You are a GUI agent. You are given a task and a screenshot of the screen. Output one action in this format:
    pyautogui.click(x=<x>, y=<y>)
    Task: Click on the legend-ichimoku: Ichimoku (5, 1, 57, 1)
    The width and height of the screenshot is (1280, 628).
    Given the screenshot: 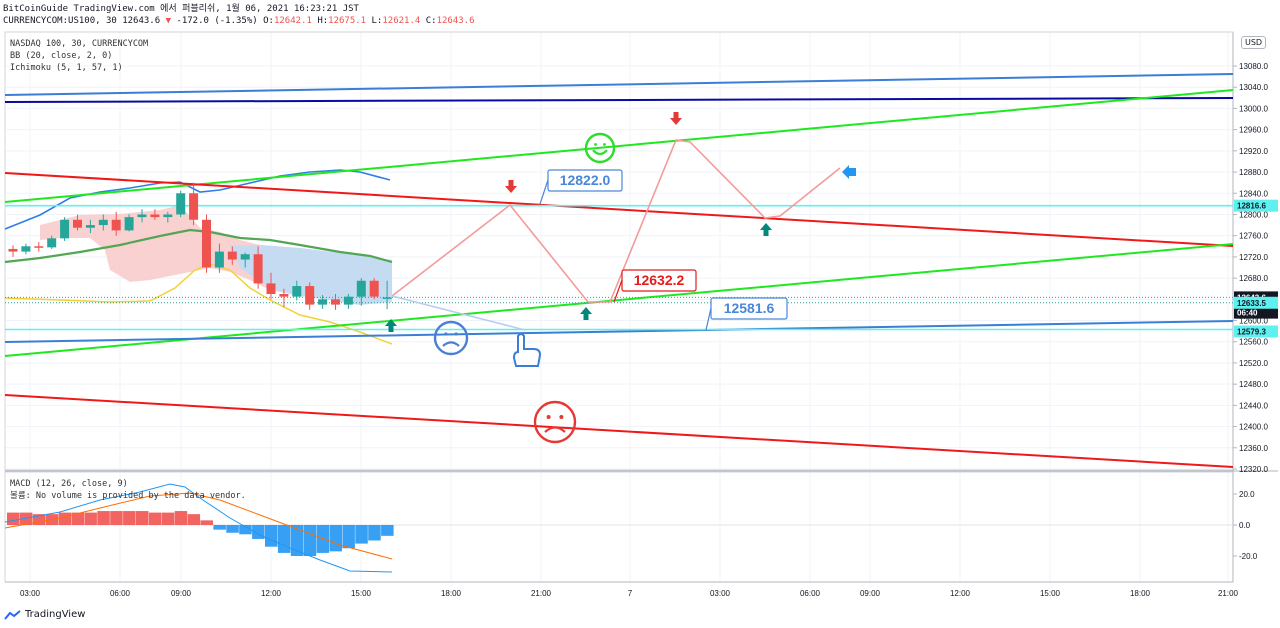 What is the action you would take?
    pyautogui.click(x=66, y=68)
    